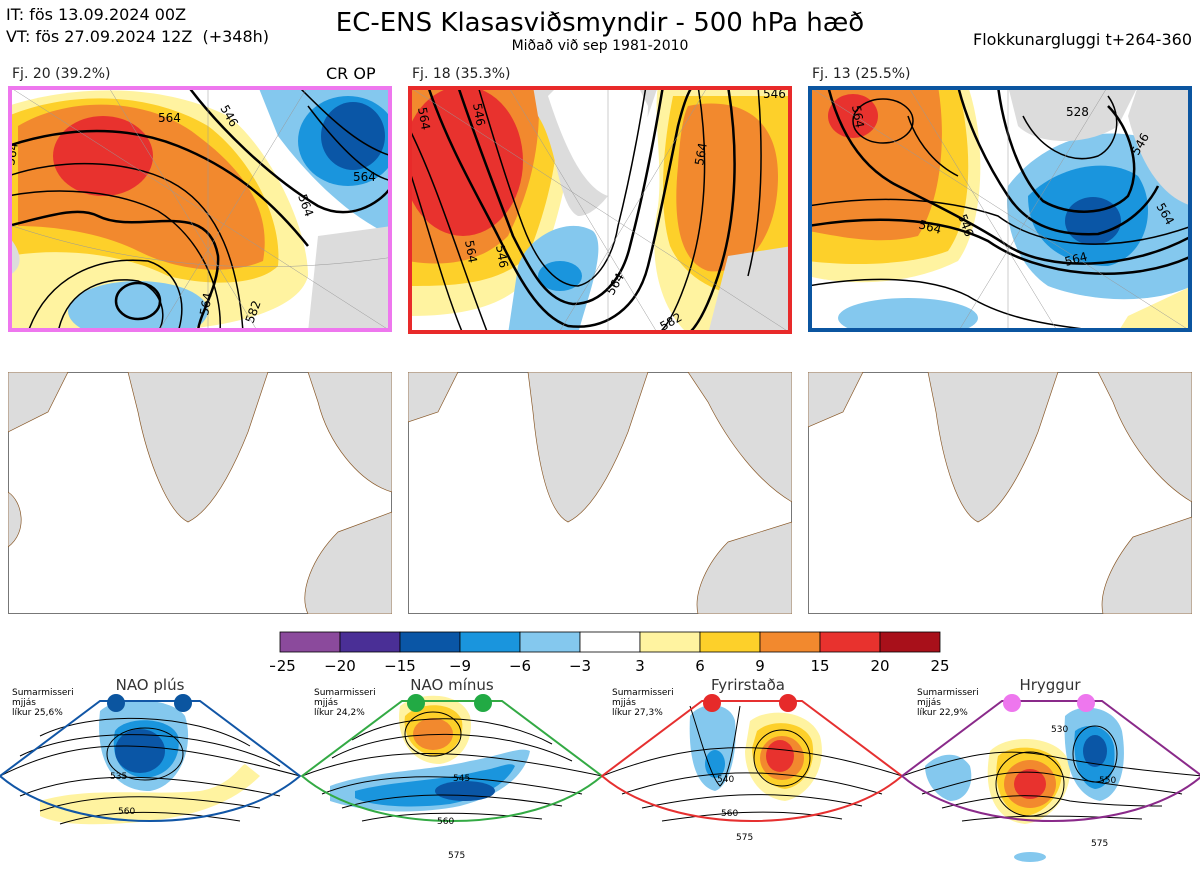 This screenshot has height=871, width=1200. I want to click on colorbar: −25 −20 −15 −9 −6 −3 3 6 9 15 20 25, so click(610, 653).